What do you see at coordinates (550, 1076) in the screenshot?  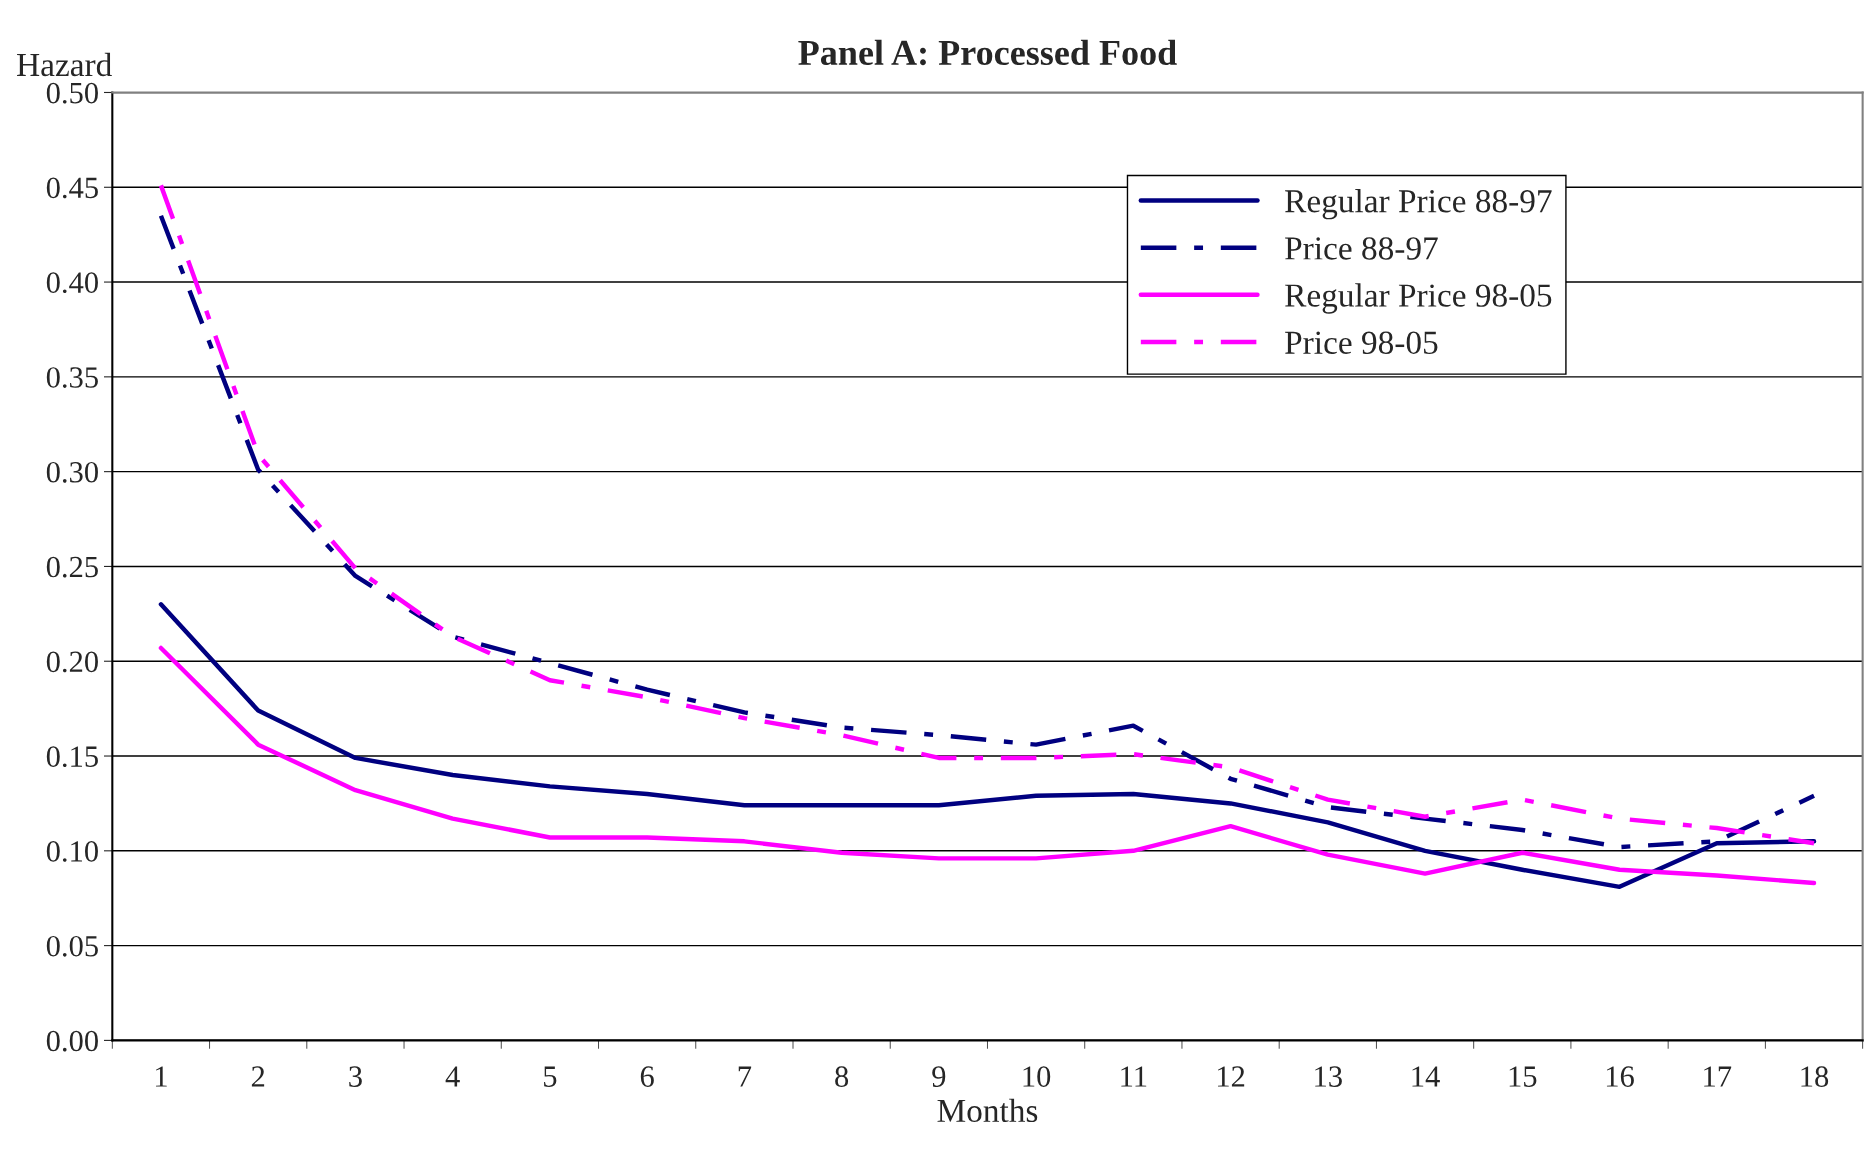 I see `x-tick-label: 5` at bounding box center [550, 1076].